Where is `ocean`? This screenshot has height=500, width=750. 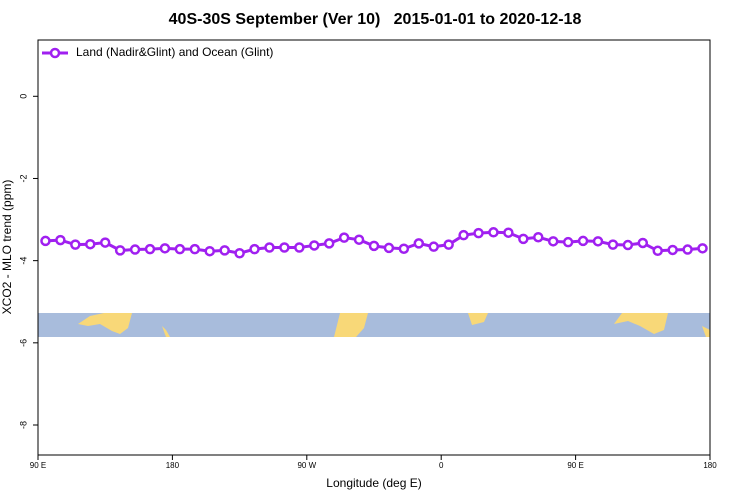 ocean is located at coordinates (374, 325).